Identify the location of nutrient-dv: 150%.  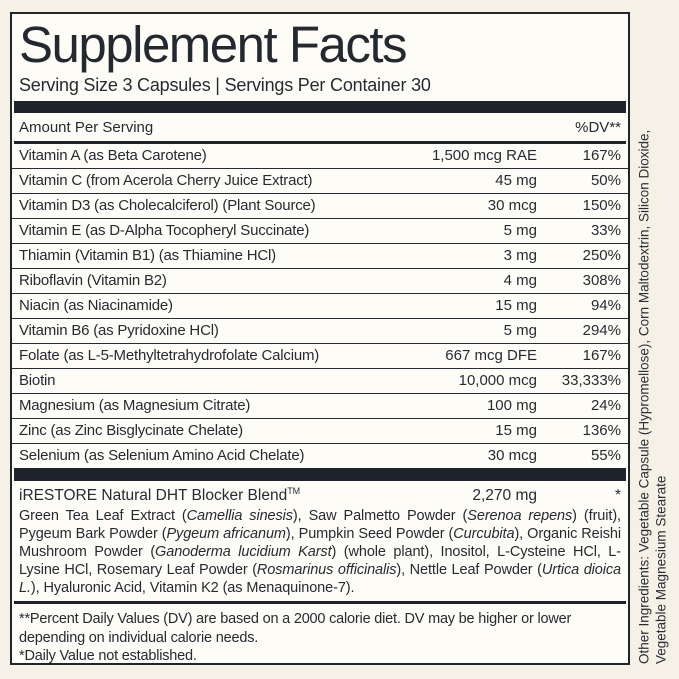
(601, 205).